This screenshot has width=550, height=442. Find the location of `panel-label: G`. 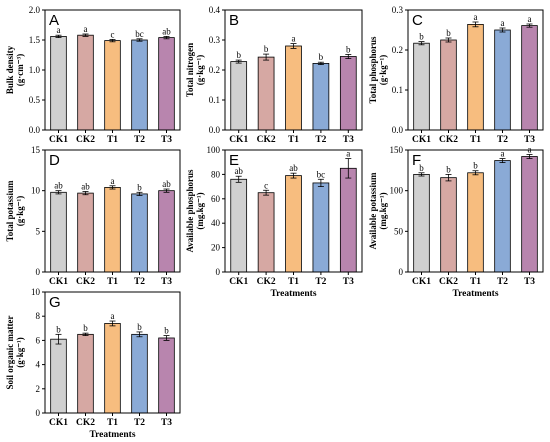

panel-label: G is located at coordinates (55, 302).